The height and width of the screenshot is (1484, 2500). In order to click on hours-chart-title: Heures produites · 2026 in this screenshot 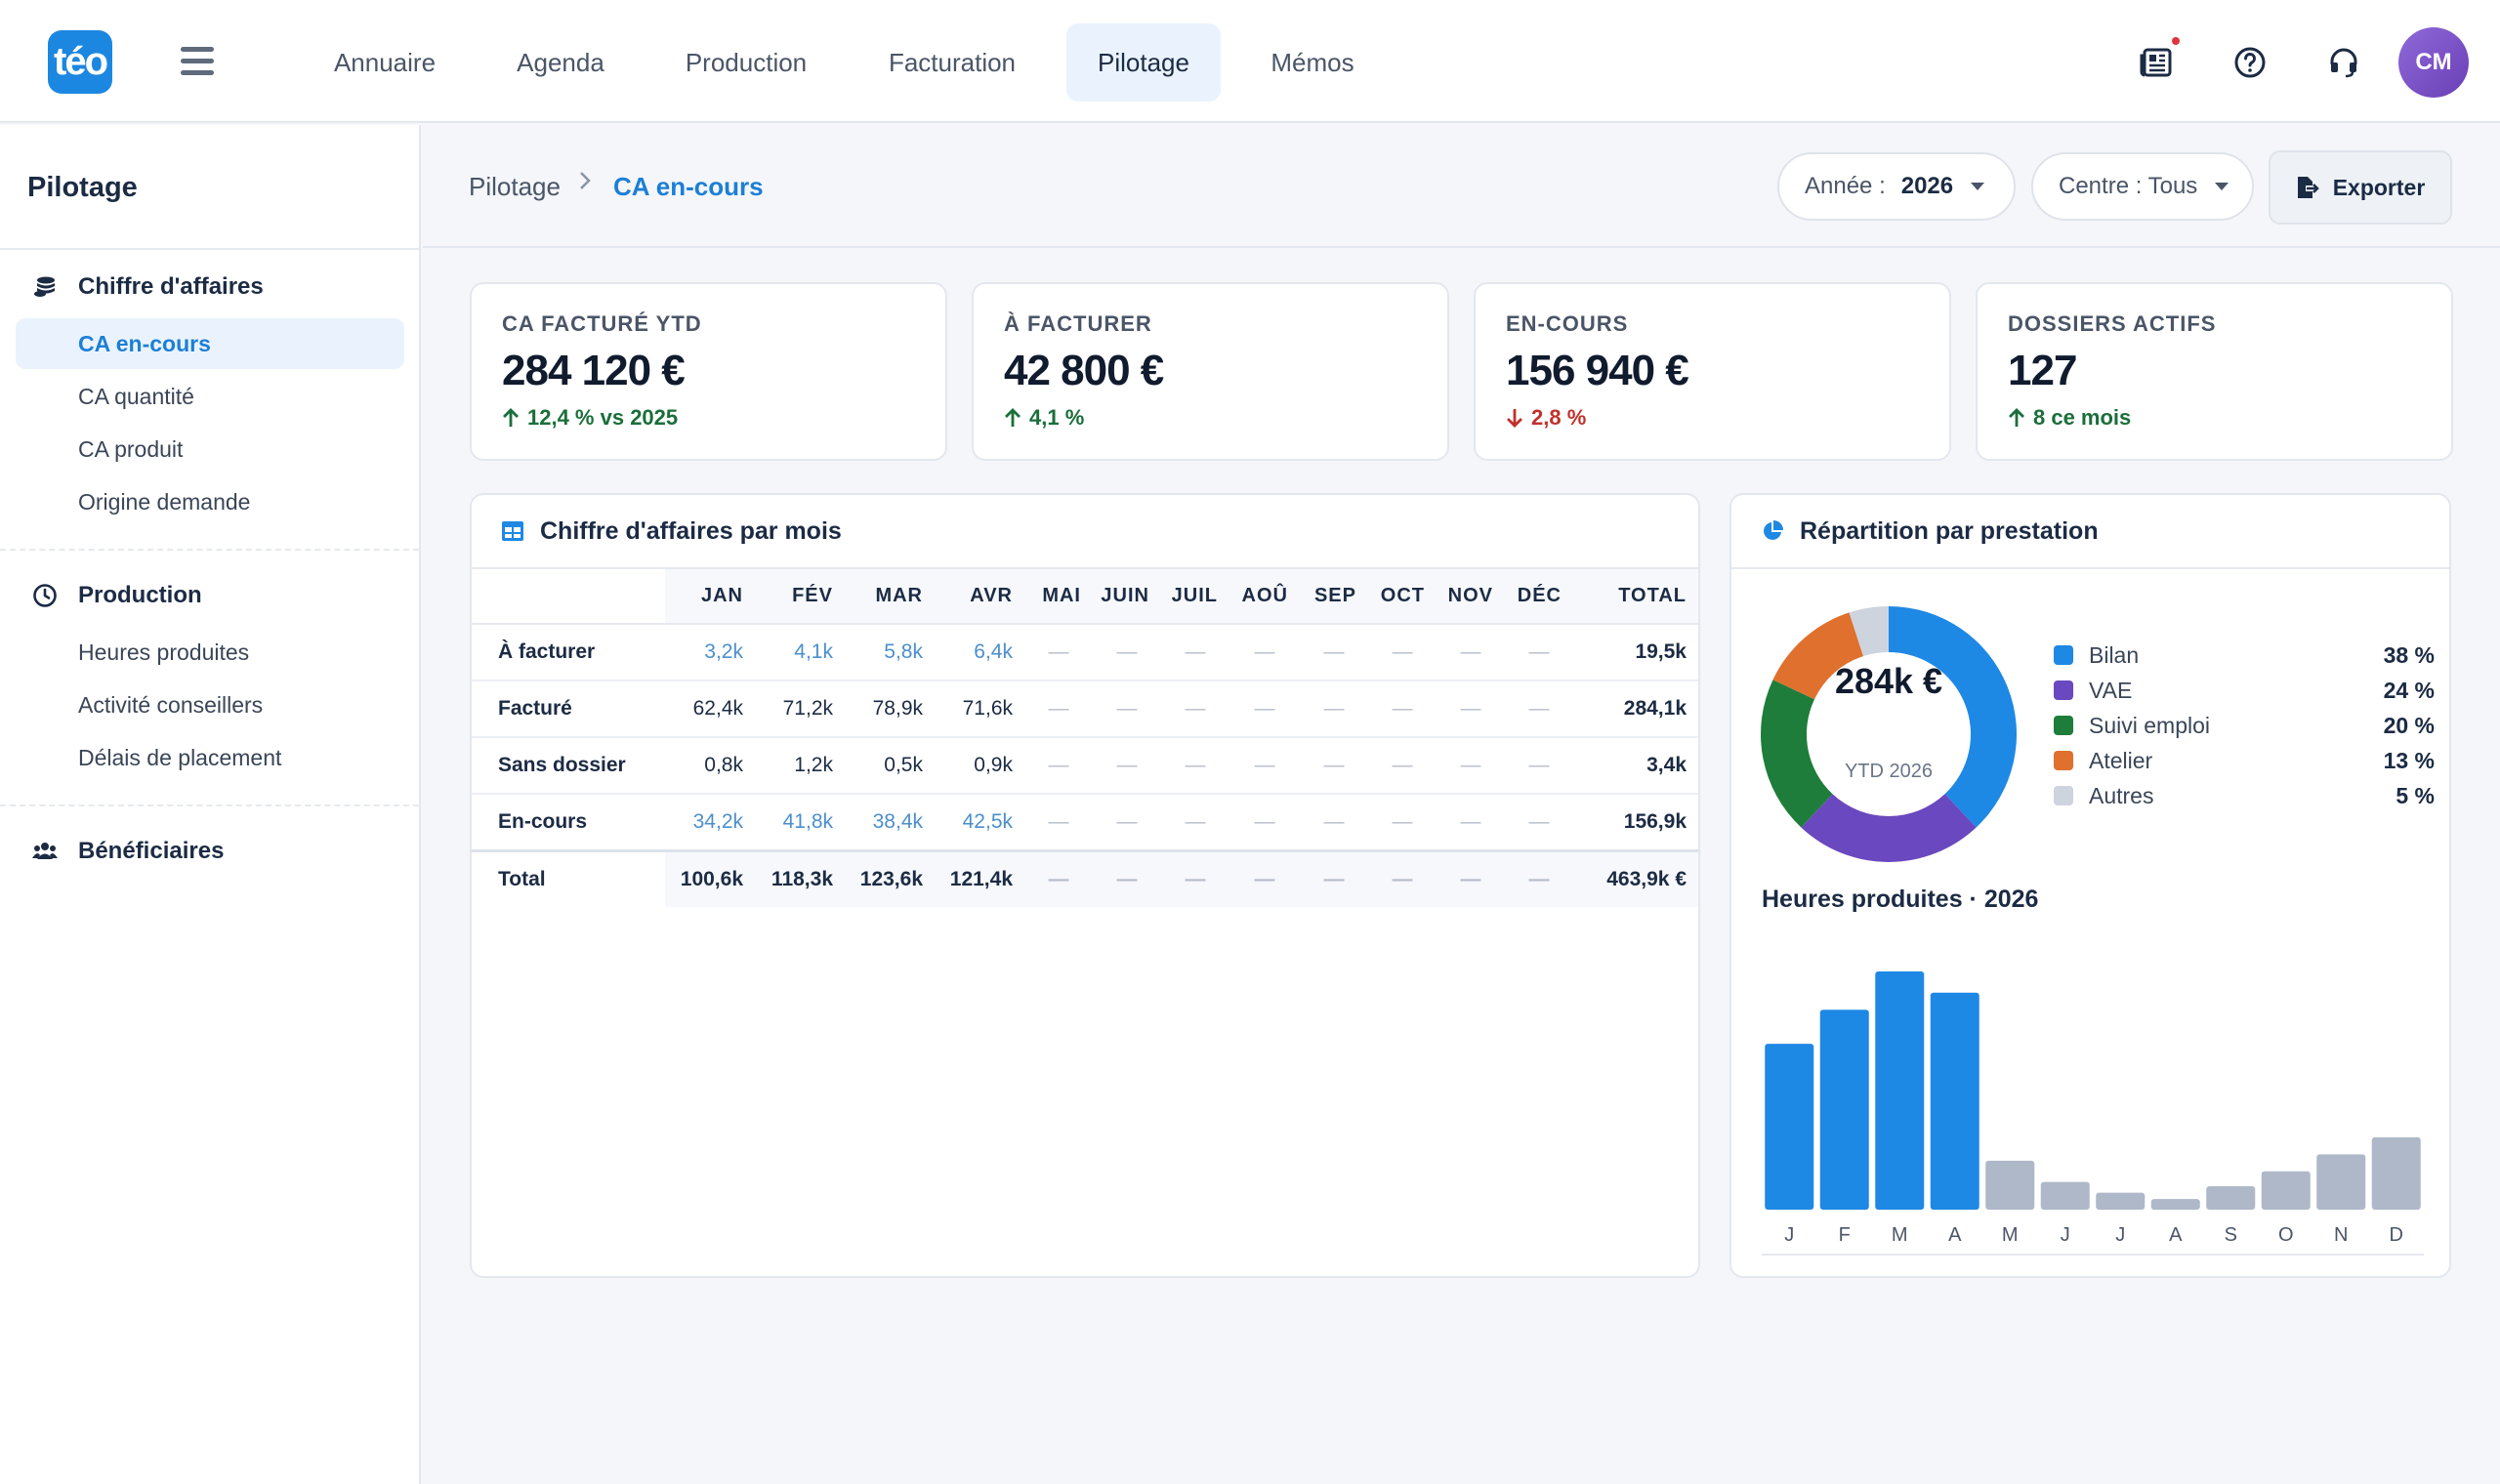, I will do `click(1900, 900)`.